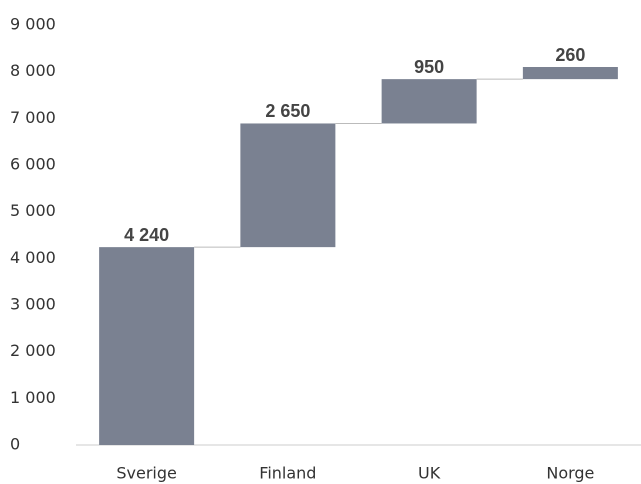 The image size is (641, 484). What do you see at coordinates (33, 164) in the screenshot?
I see `y-tick-label: 6 000` at bounding box center [33, 164].